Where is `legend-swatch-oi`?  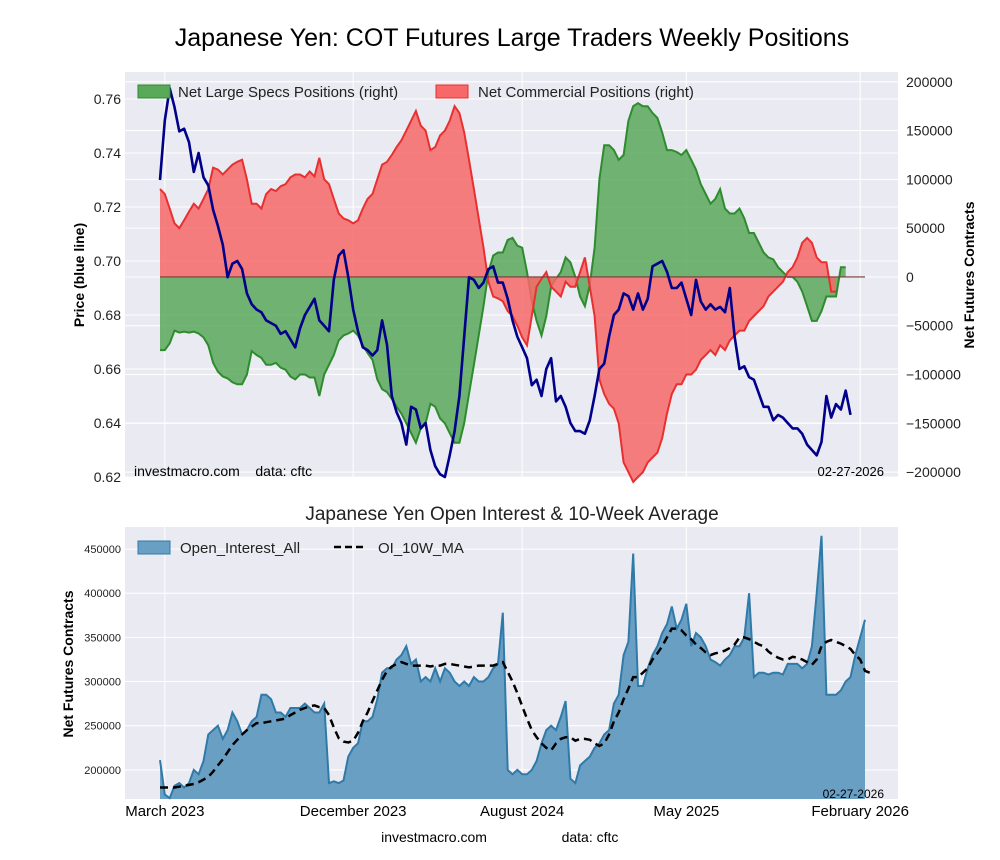
legend-swatch-oi is located at coordinates (154, 547).